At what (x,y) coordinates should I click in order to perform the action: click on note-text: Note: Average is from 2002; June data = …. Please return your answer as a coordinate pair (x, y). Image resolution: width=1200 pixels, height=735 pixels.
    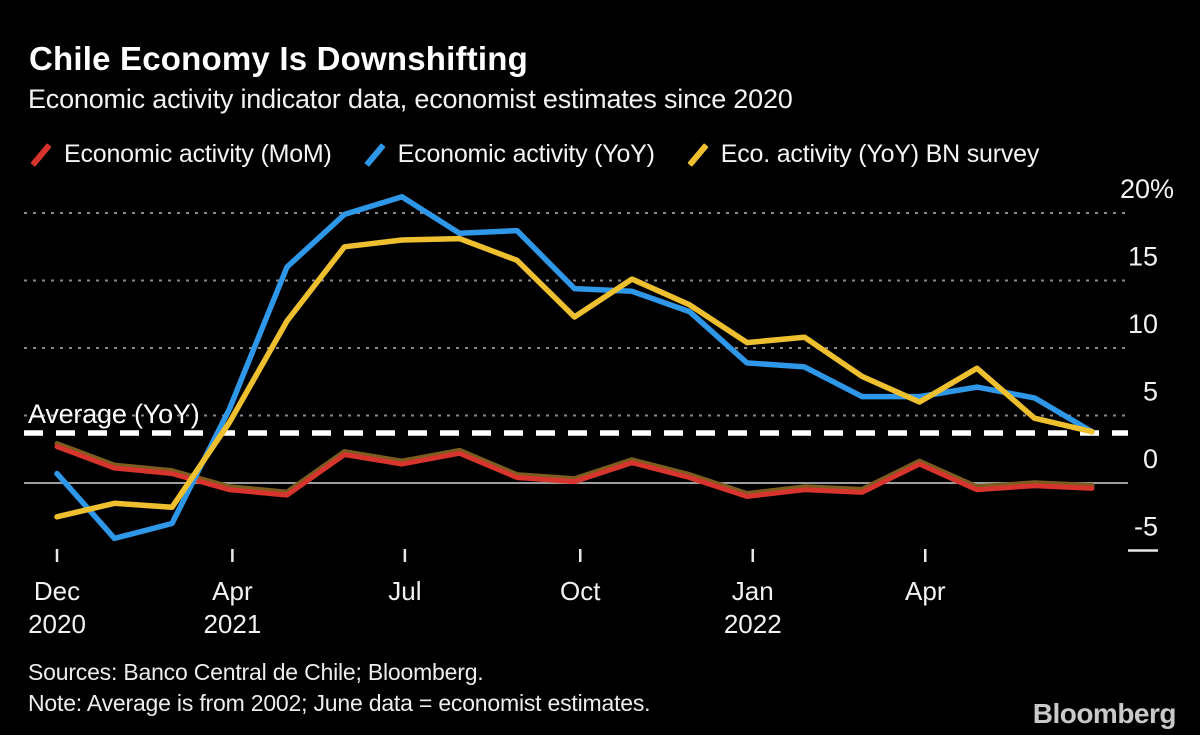
    Looking at the image, I should click on (339, 703).